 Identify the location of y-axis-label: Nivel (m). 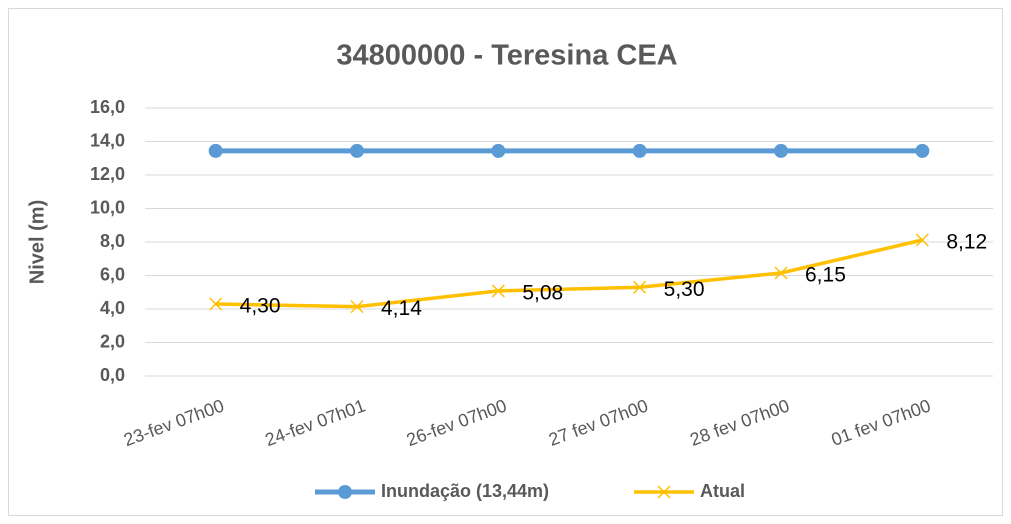
(37, 242).